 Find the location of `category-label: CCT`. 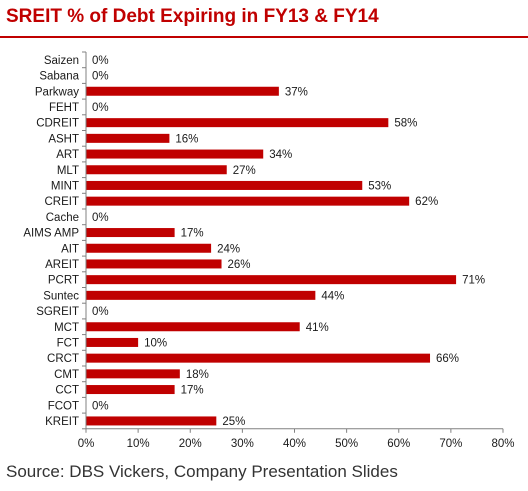

category-label: CCT is located at coordinates (67, 391).